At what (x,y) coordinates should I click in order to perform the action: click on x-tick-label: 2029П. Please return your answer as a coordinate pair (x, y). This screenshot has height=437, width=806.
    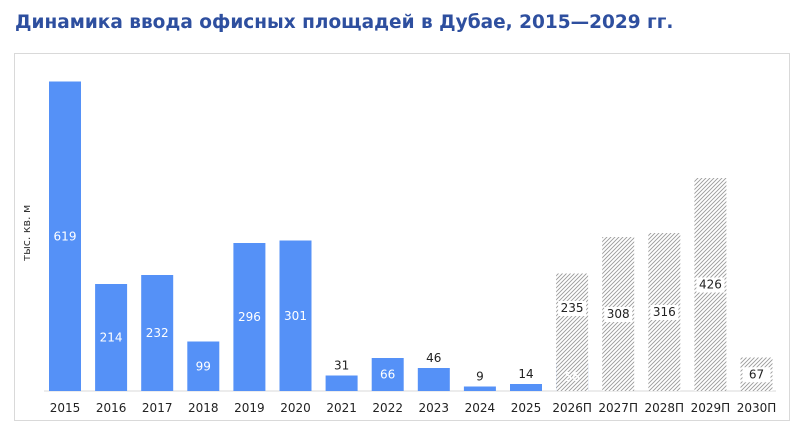
    Looking at the image, I should click on (711, 408).